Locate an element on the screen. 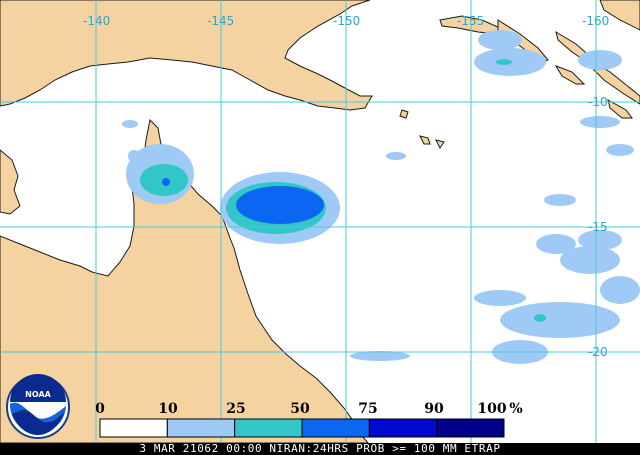 Image resolution: width=640 pixels, height=455 pixels. legend-unit: % is located at coordinates (515, 409).